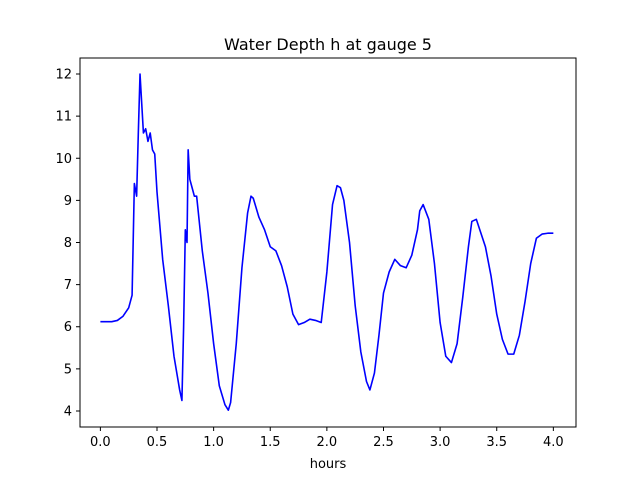 This screenshot has width=640, height=480. What do you see at coordinates (213, 442) in the screenshot?
I see `x-tick-label: 1.0` at bounding box center [213, 442].